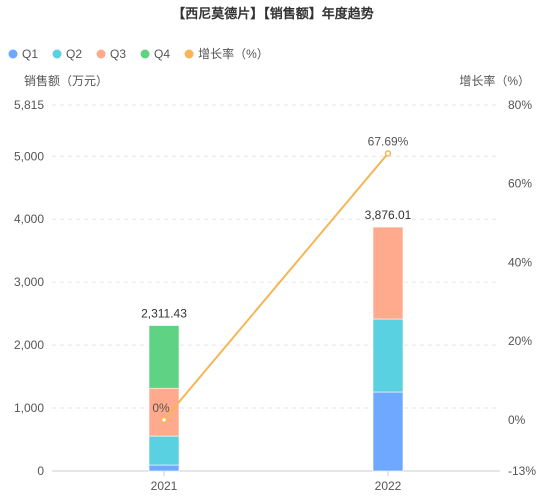  Describe the element at coordinates (494, 80) in the screenshot. I see `y-axis-title-right: 增长率（%）` at that location.